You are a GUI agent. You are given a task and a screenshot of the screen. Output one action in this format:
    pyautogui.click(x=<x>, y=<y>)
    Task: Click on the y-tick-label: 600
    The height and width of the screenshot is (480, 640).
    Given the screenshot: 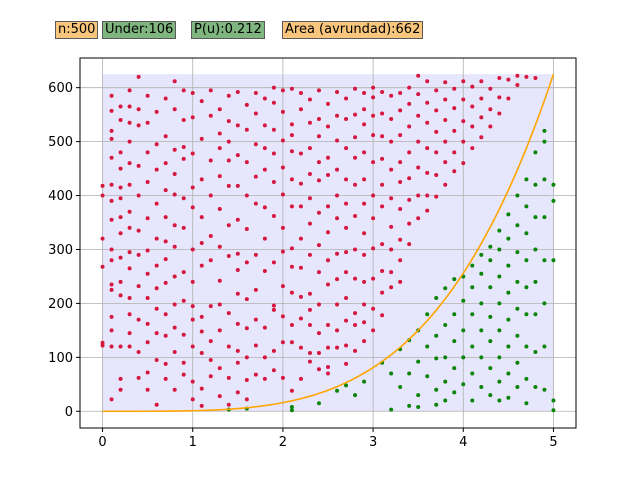 What is the action you would take?
    pyautogui.click(x=60, y=88)
    